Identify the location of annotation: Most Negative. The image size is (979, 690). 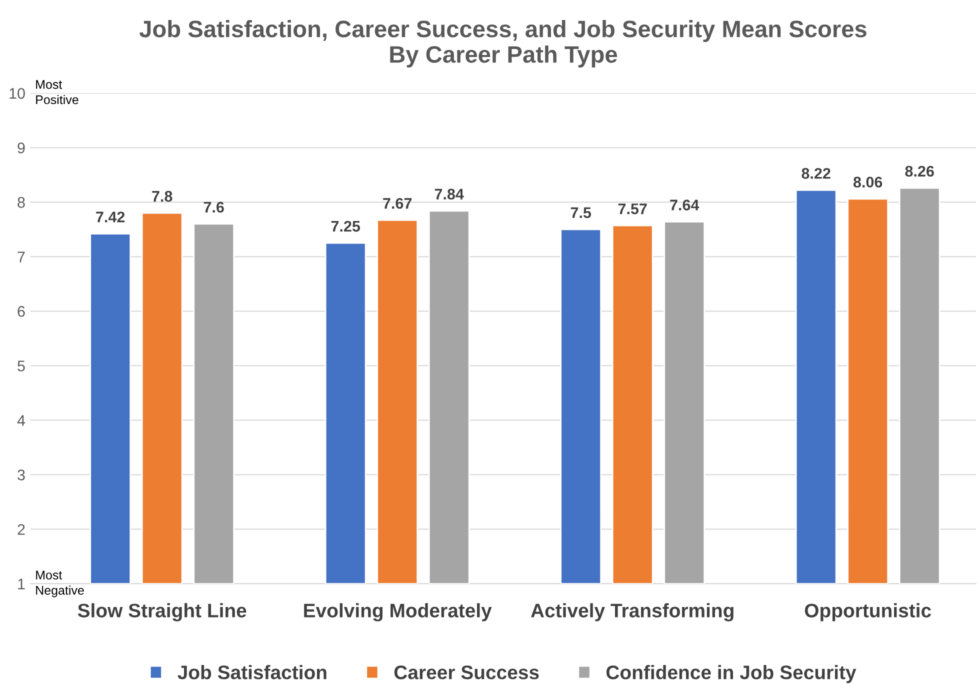
(60, 584).